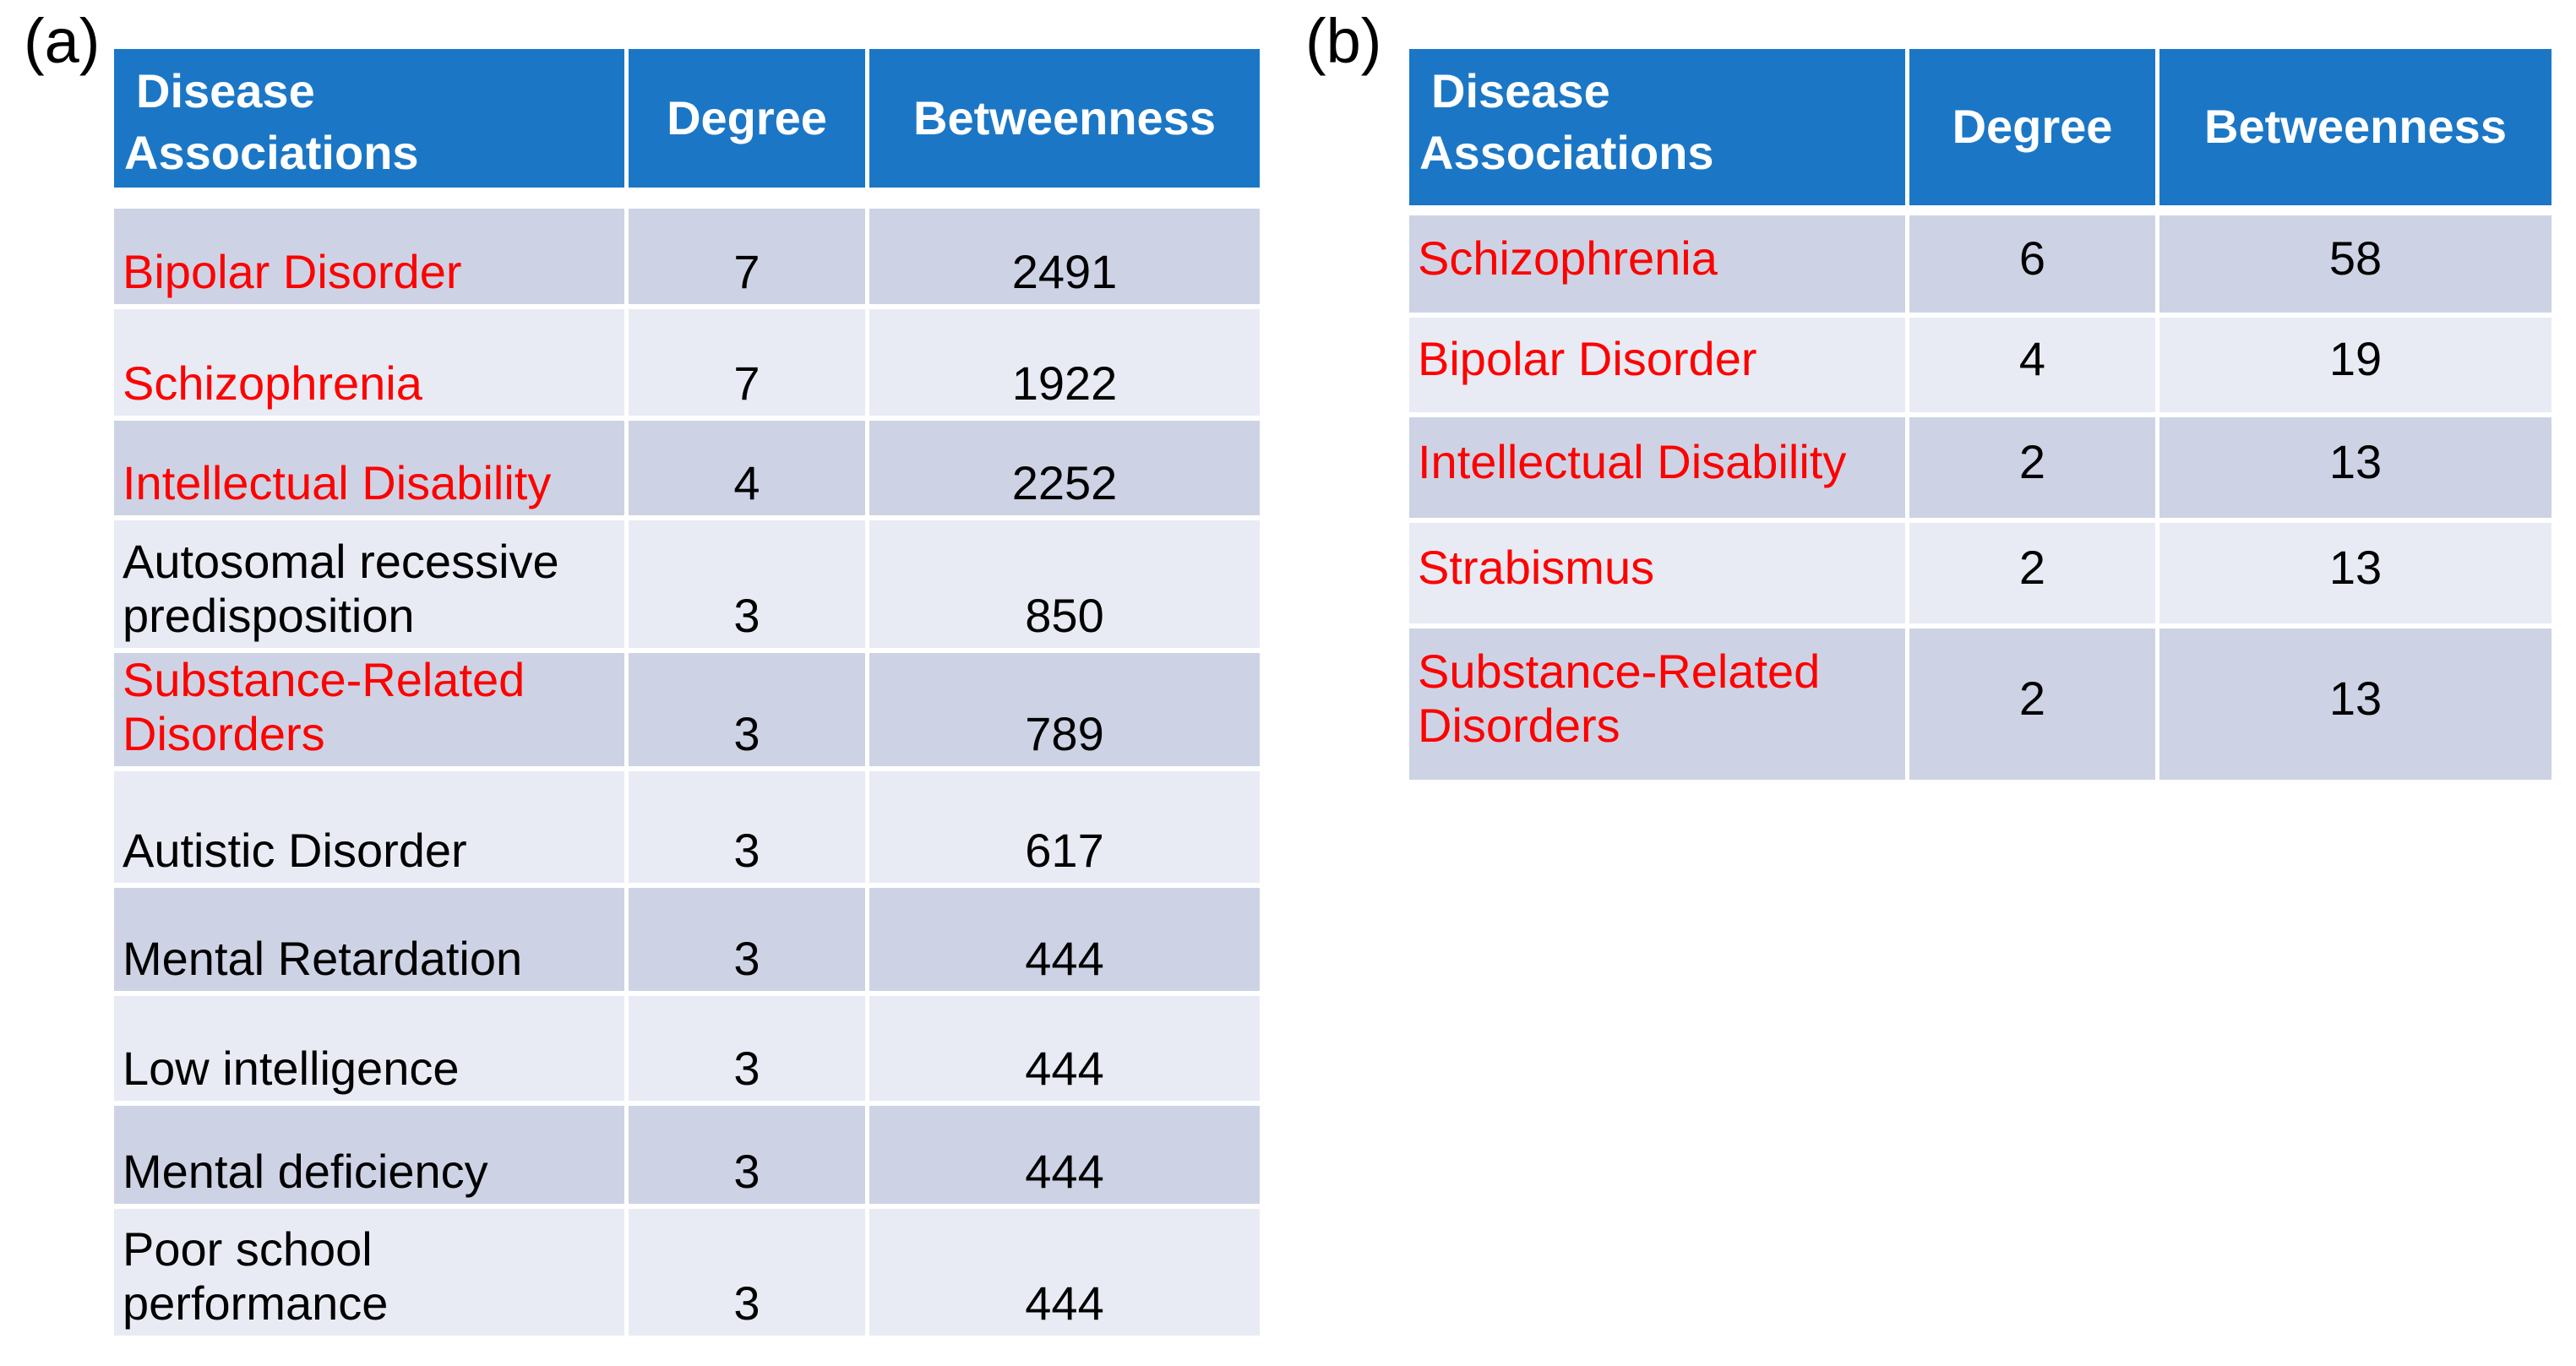  I want to click on disease-name-cell: Strabismus, so click(1657, 573).